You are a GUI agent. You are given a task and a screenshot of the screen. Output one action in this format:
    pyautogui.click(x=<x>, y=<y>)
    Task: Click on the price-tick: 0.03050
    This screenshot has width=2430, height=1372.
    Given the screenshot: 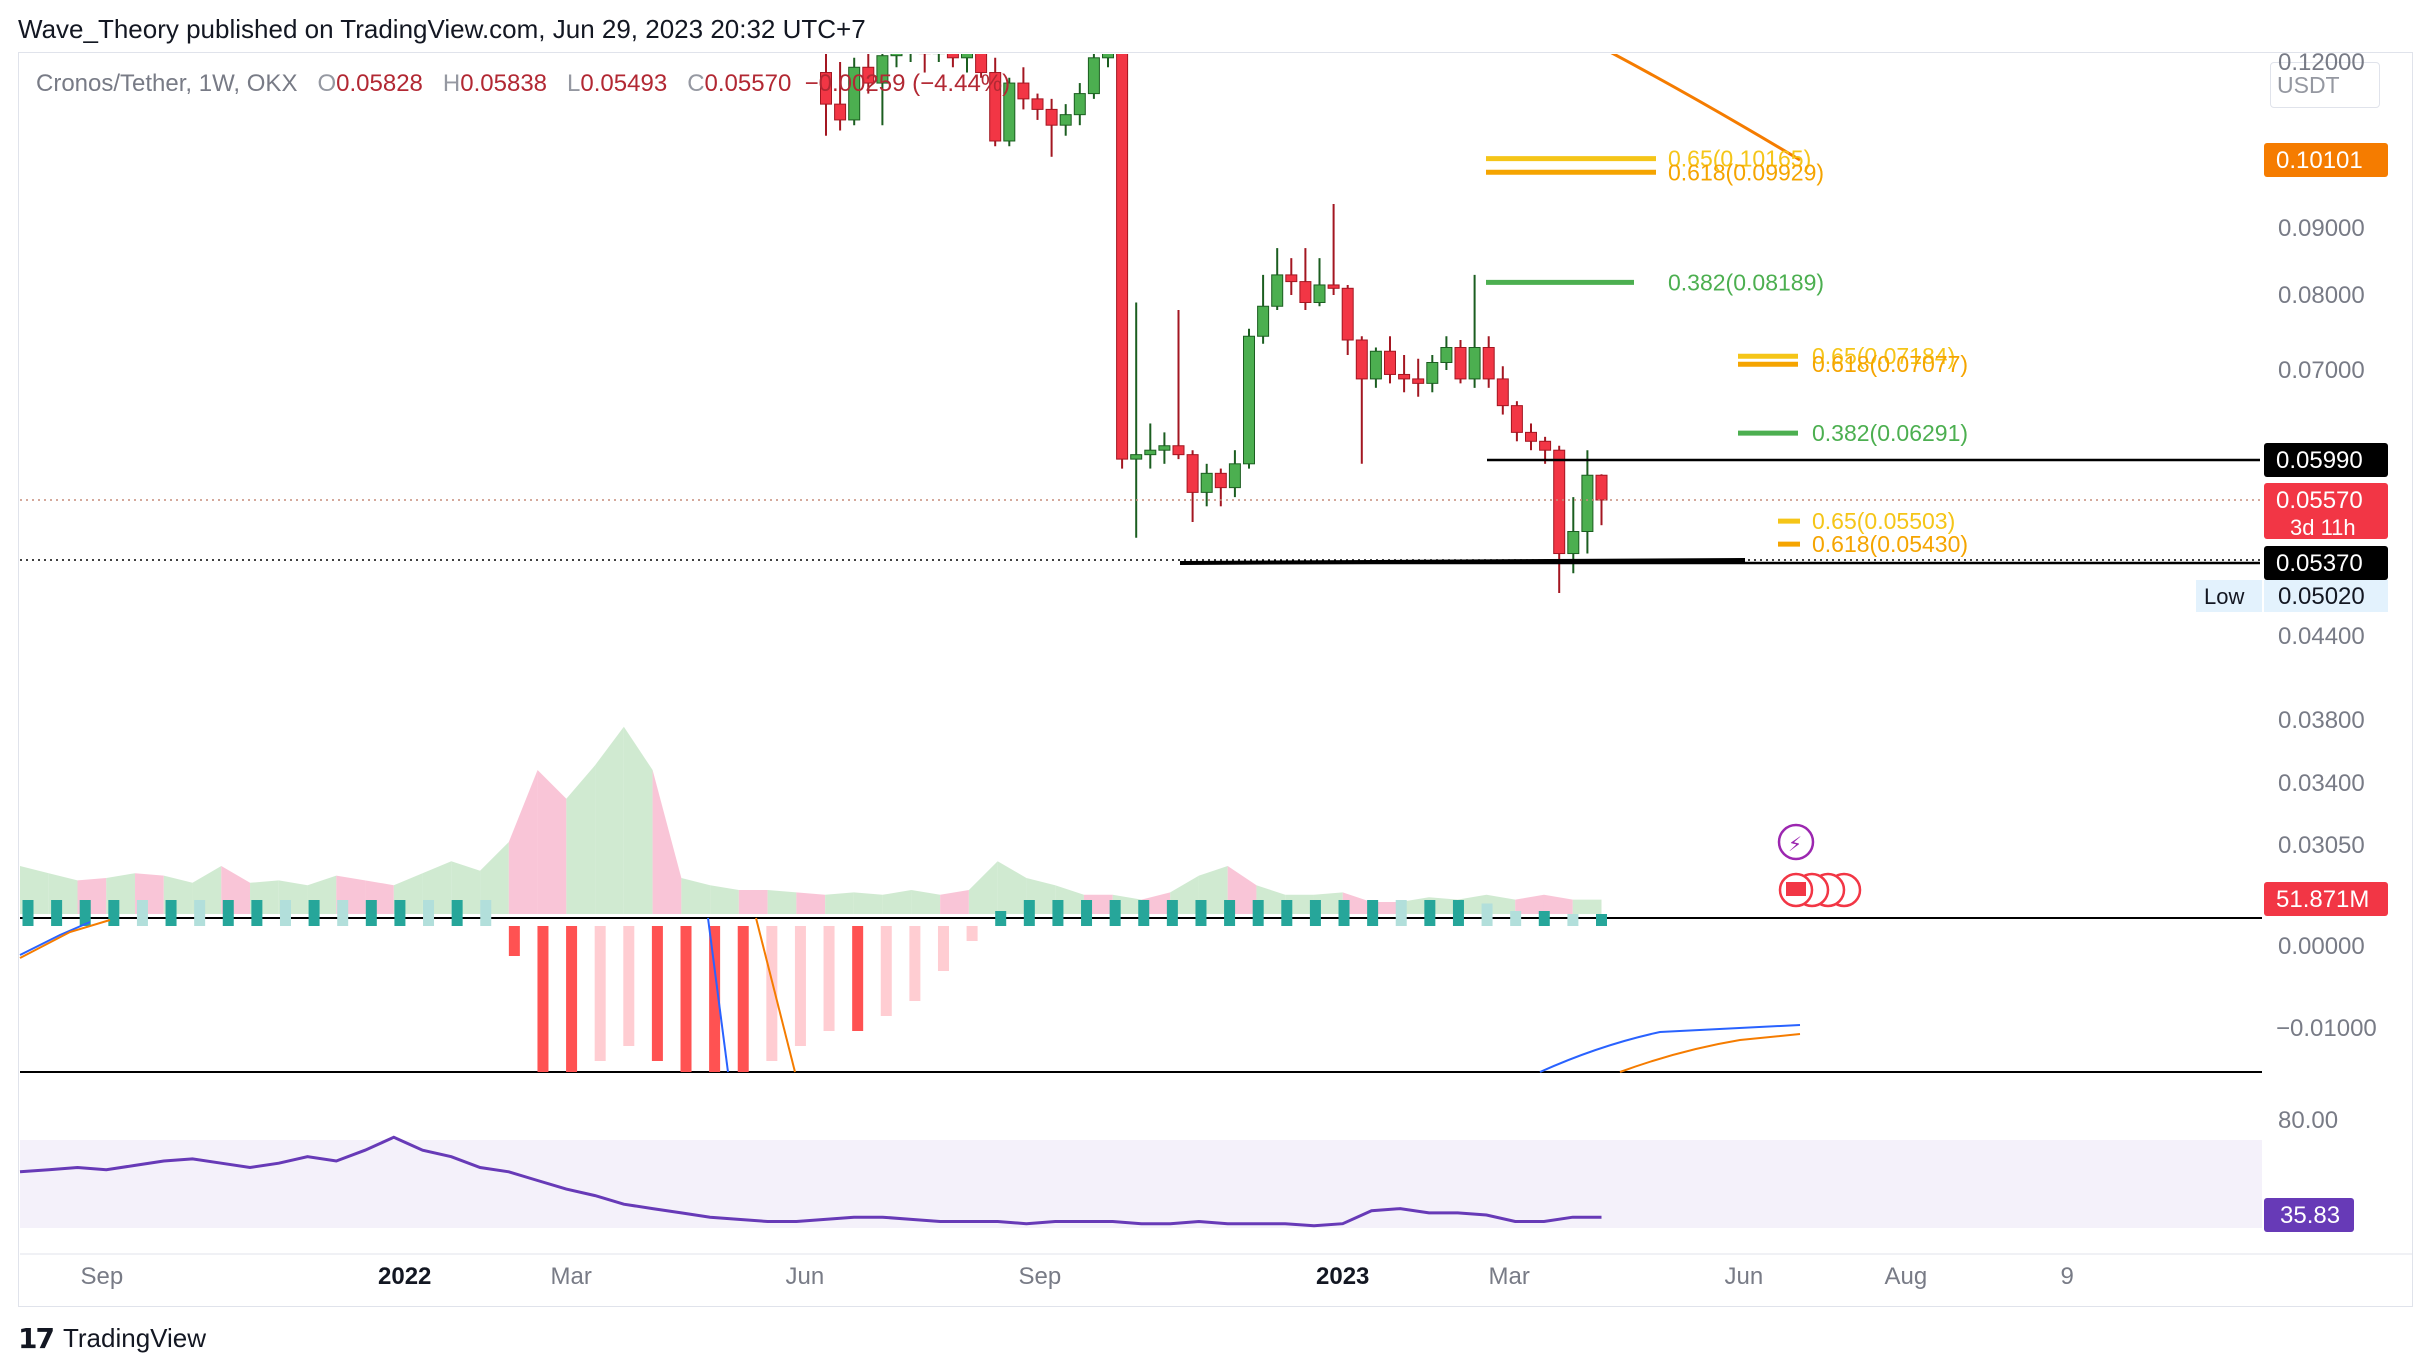 What is the action you would take?
    pyautogui.click(x=2321, y=845)
    